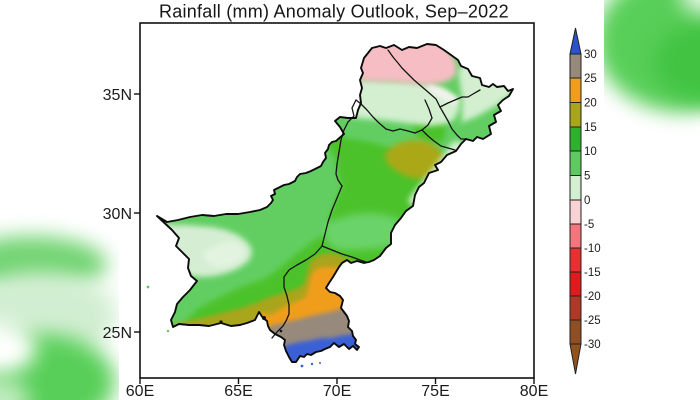  Describe the element at coordinates (534, 391) in the screenshot. I see `svg-text: 80E` at that location.